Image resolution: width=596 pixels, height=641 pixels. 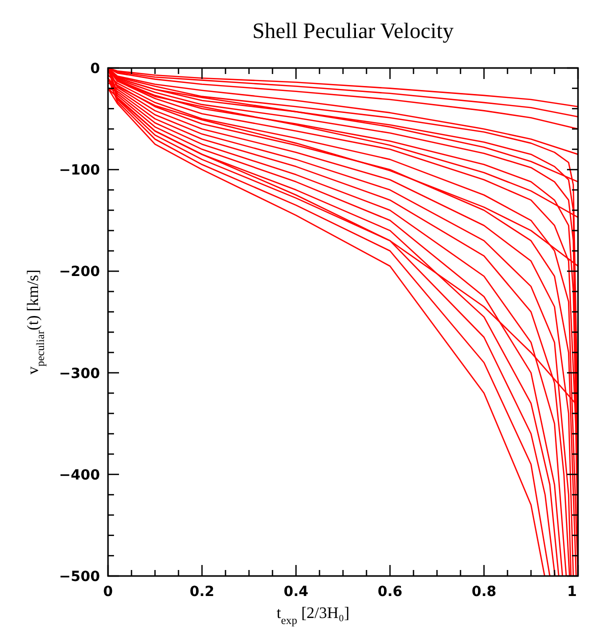 I want to click on x-tick-label: 0.8, so click(x=484, y=592).